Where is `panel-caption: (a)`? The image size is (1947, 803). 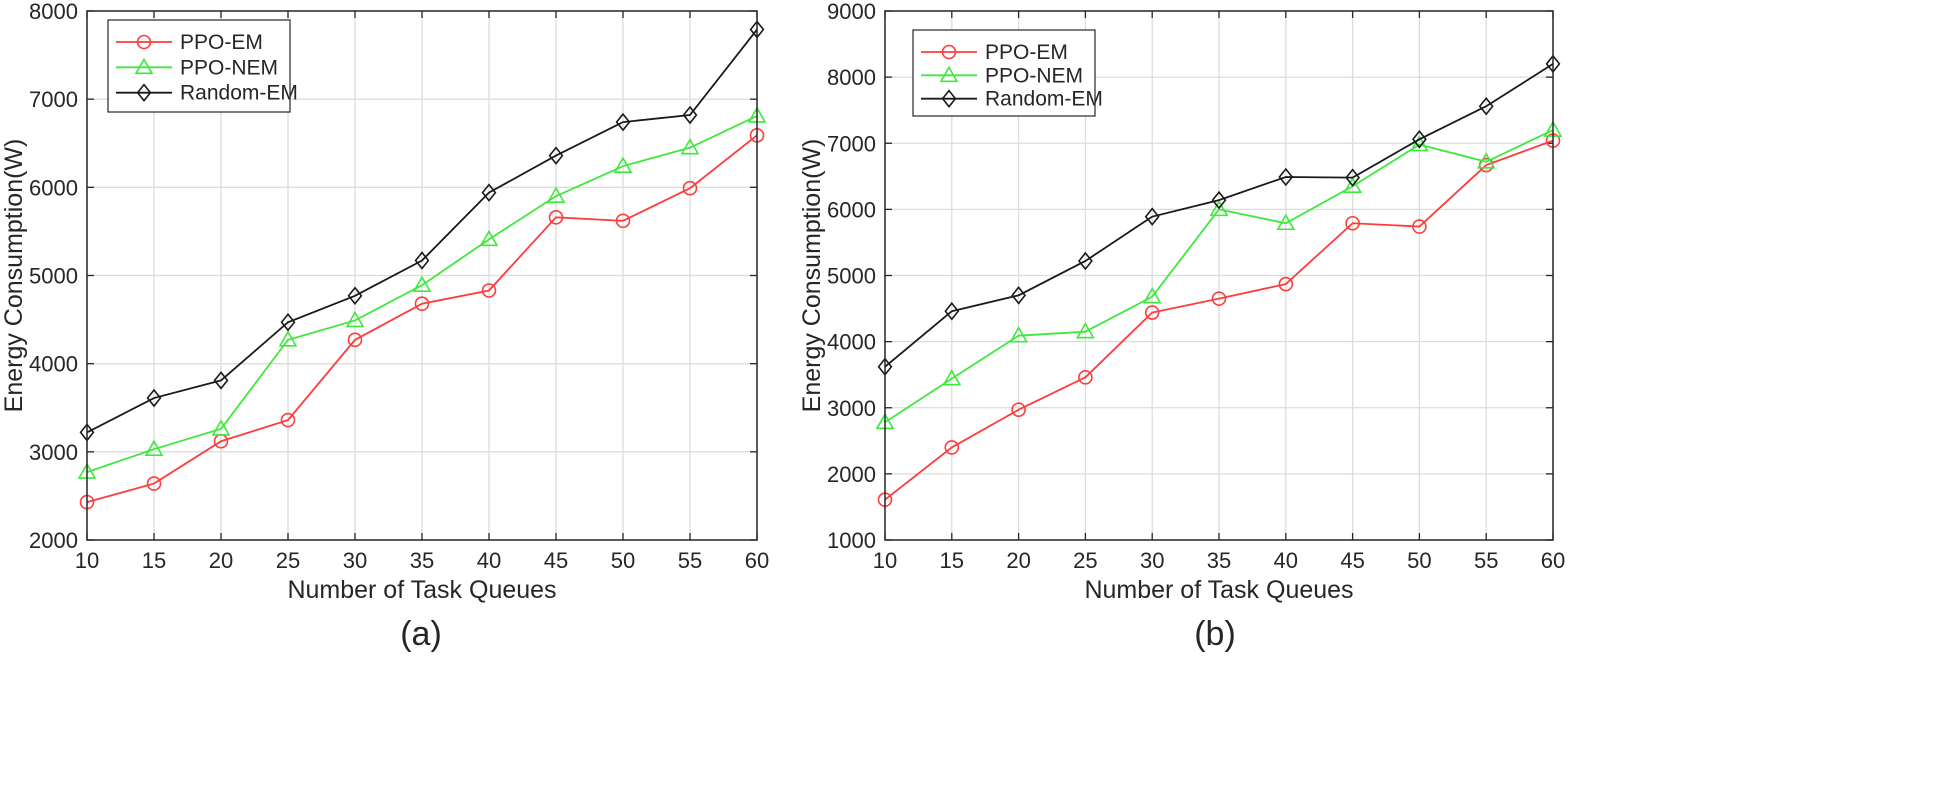
panel-caption: (a) is located at coordinates (421, 634).